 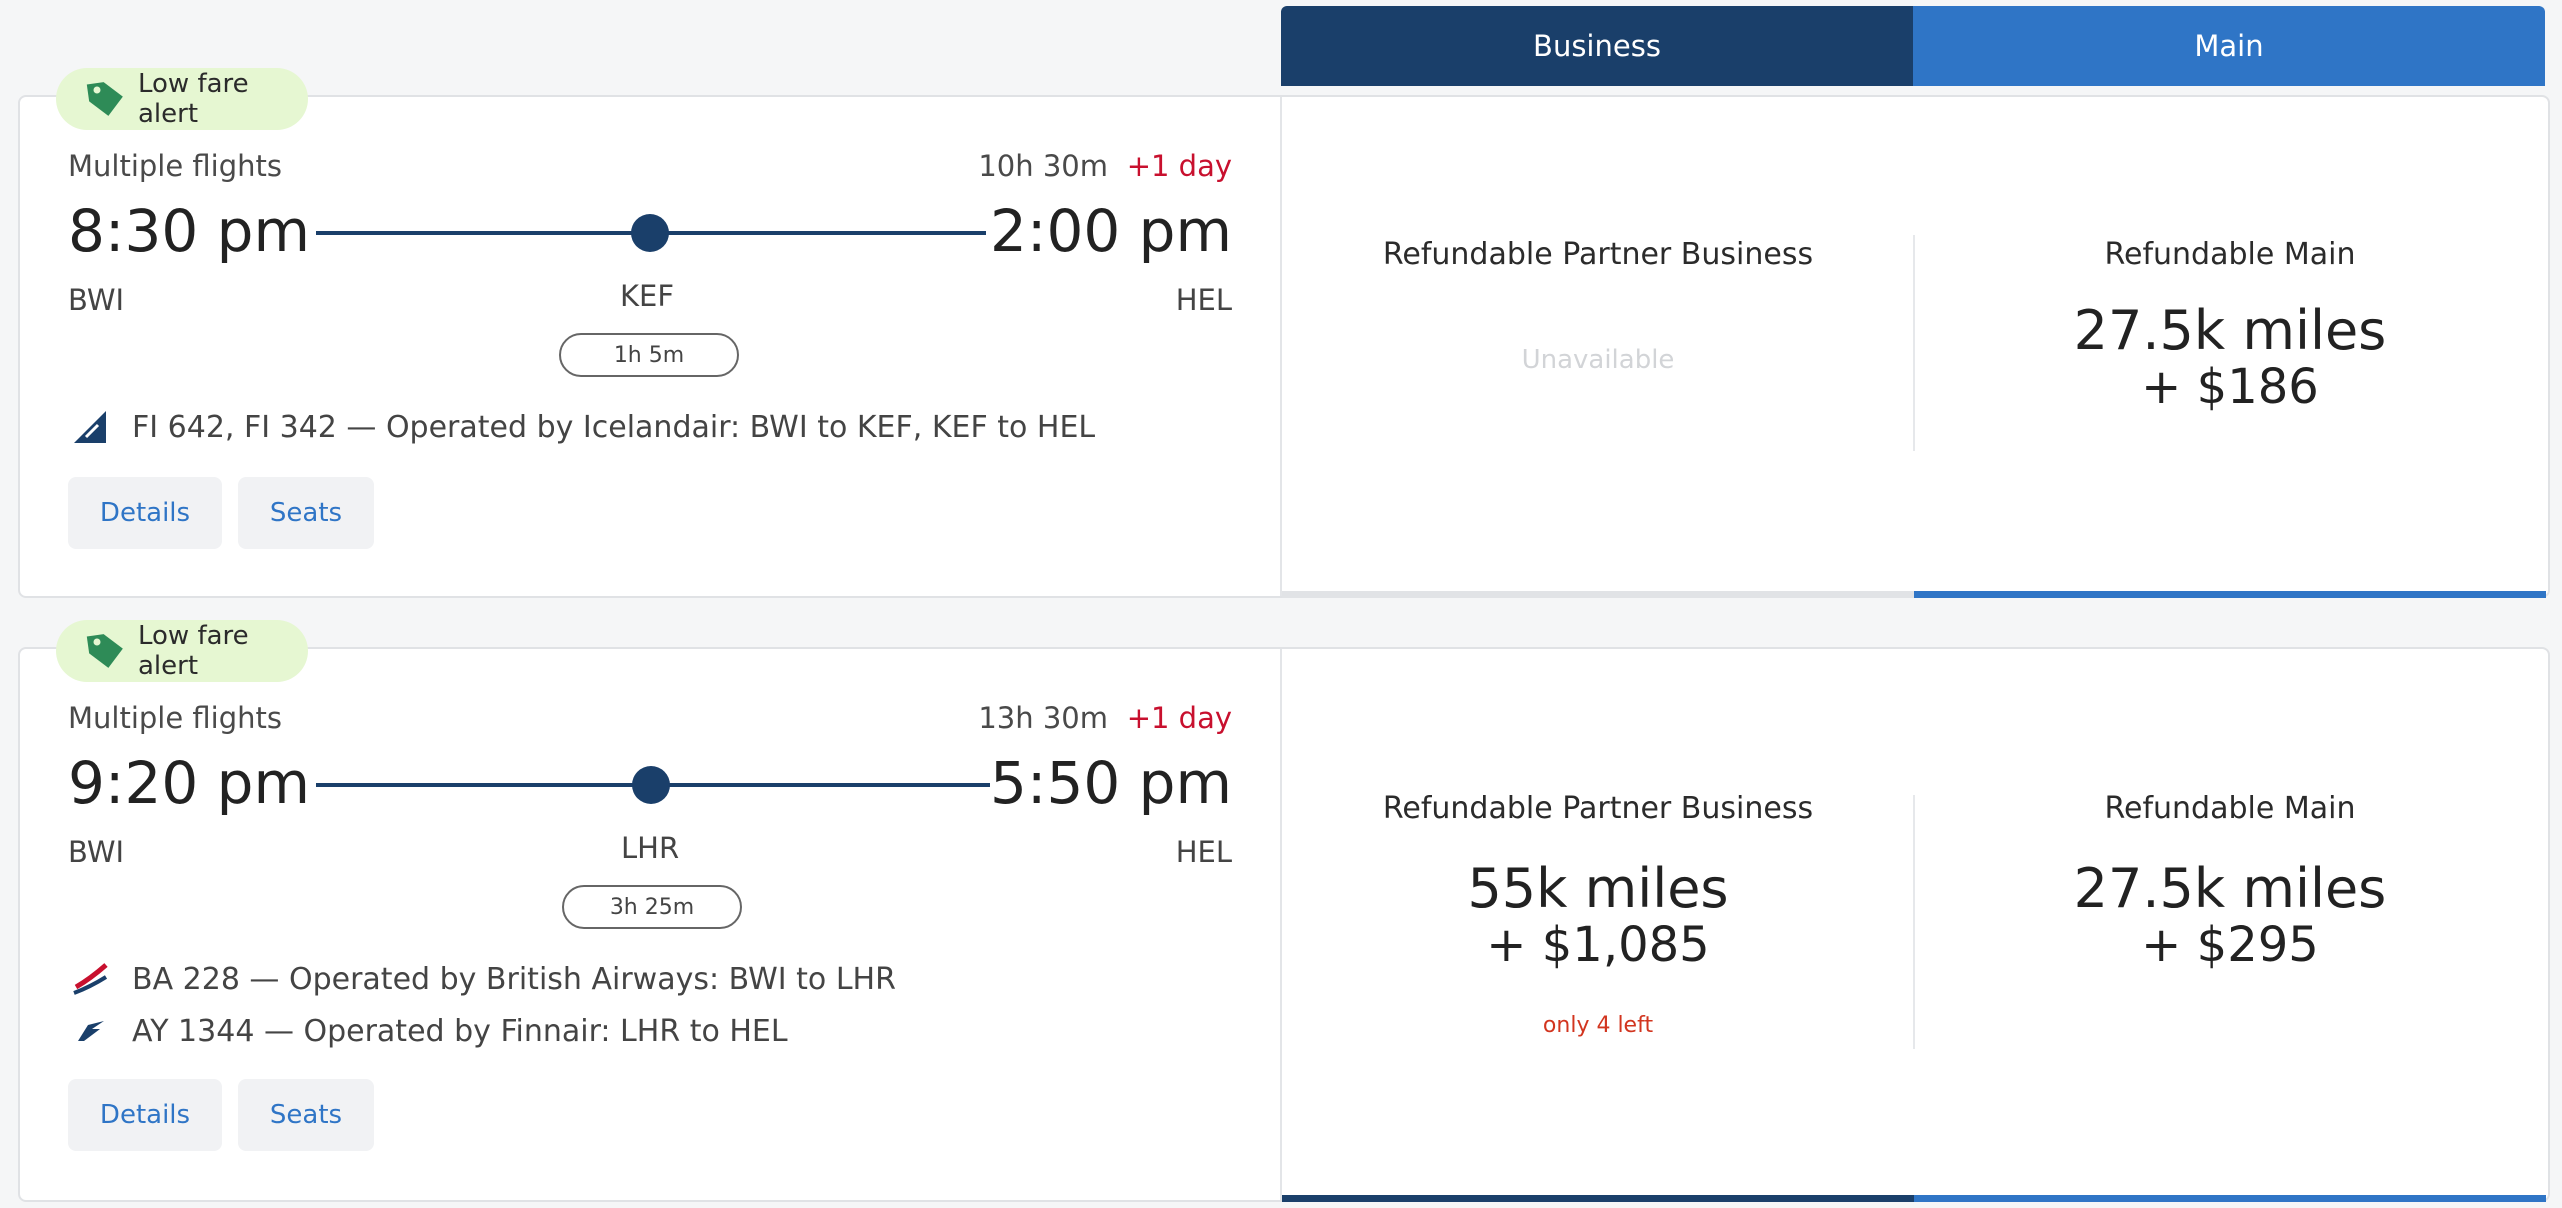 I want to click on departure-time: 9:20 pm, so click(x=189, y=783).